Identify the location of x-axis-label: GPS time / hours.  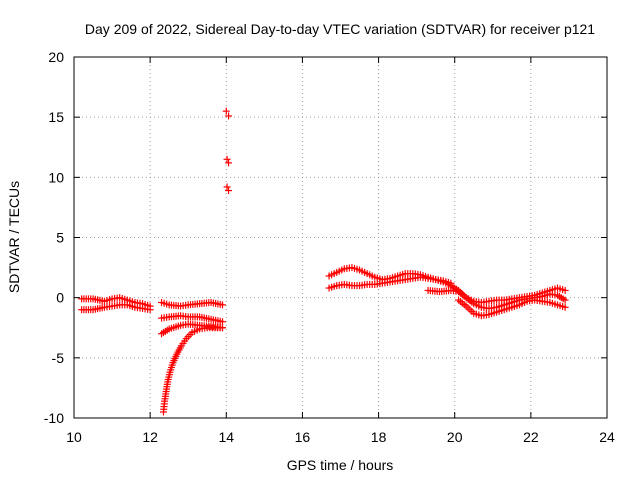
(340, 465).